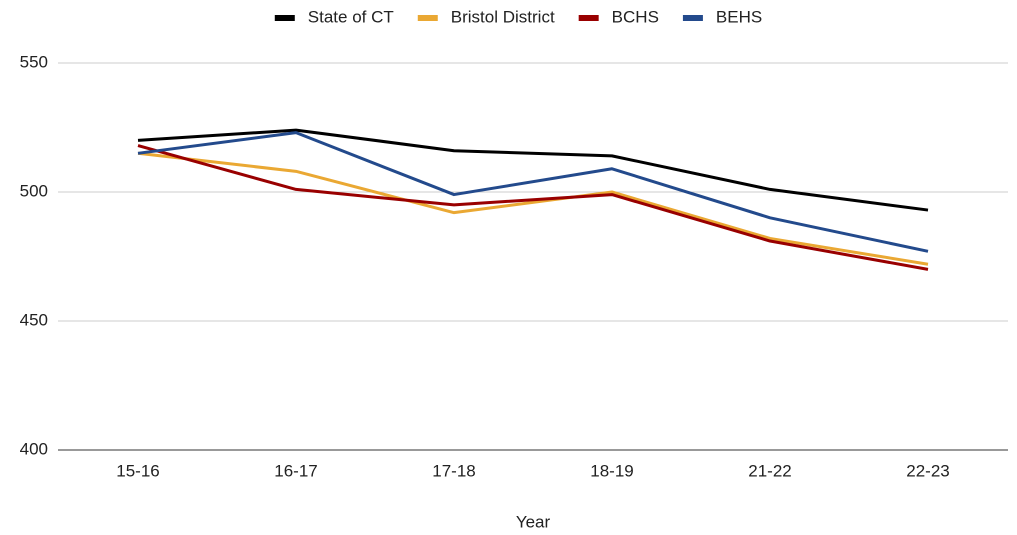 This screenshot has width=1017, height=535. I want to click on legend-label: Bristol District, so click(503, 16).